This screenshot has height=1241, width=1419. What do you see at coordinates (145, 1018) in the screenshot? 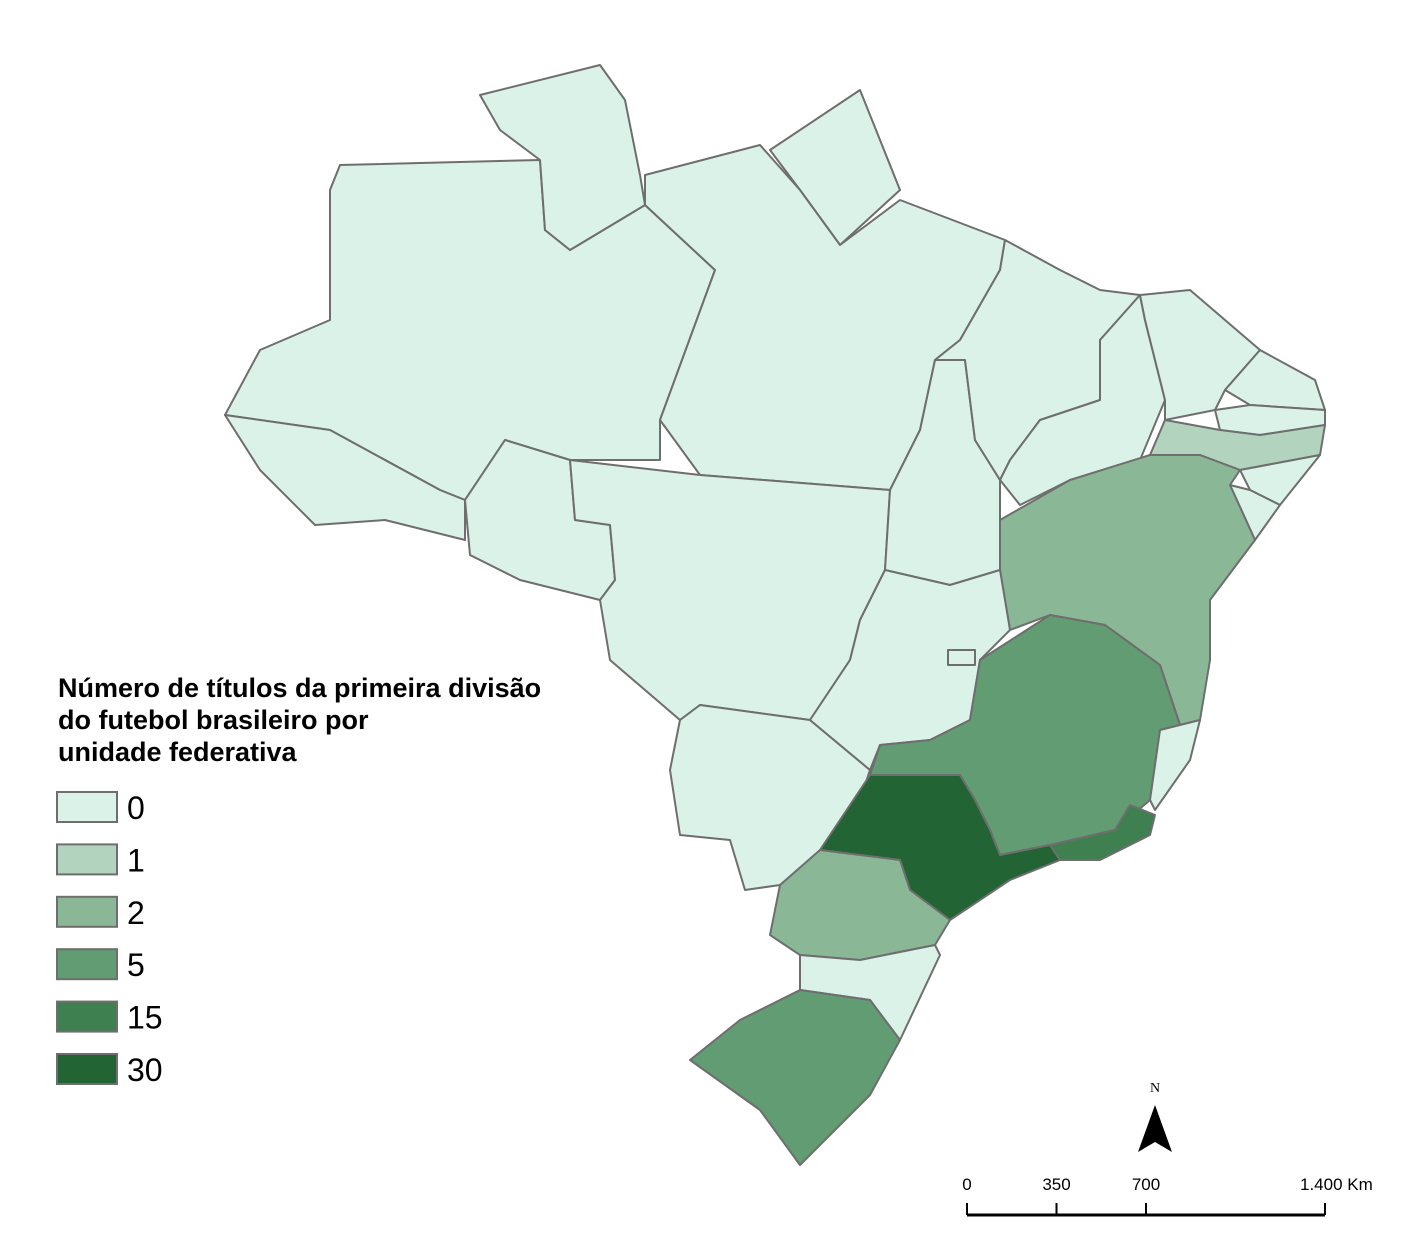
I see `legend-label: 15` at bounding box center [145, 1018].